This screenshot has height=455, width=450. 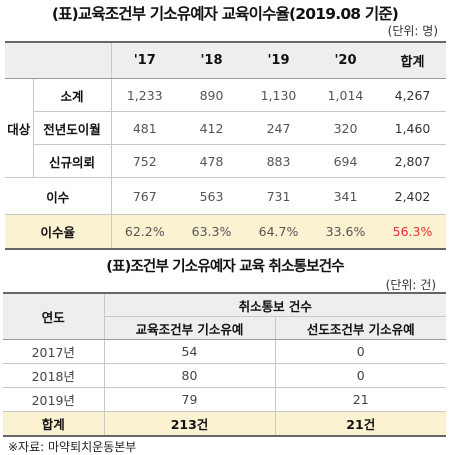 I want to click on table-cell: 1,014, so click(x=345, y=95).